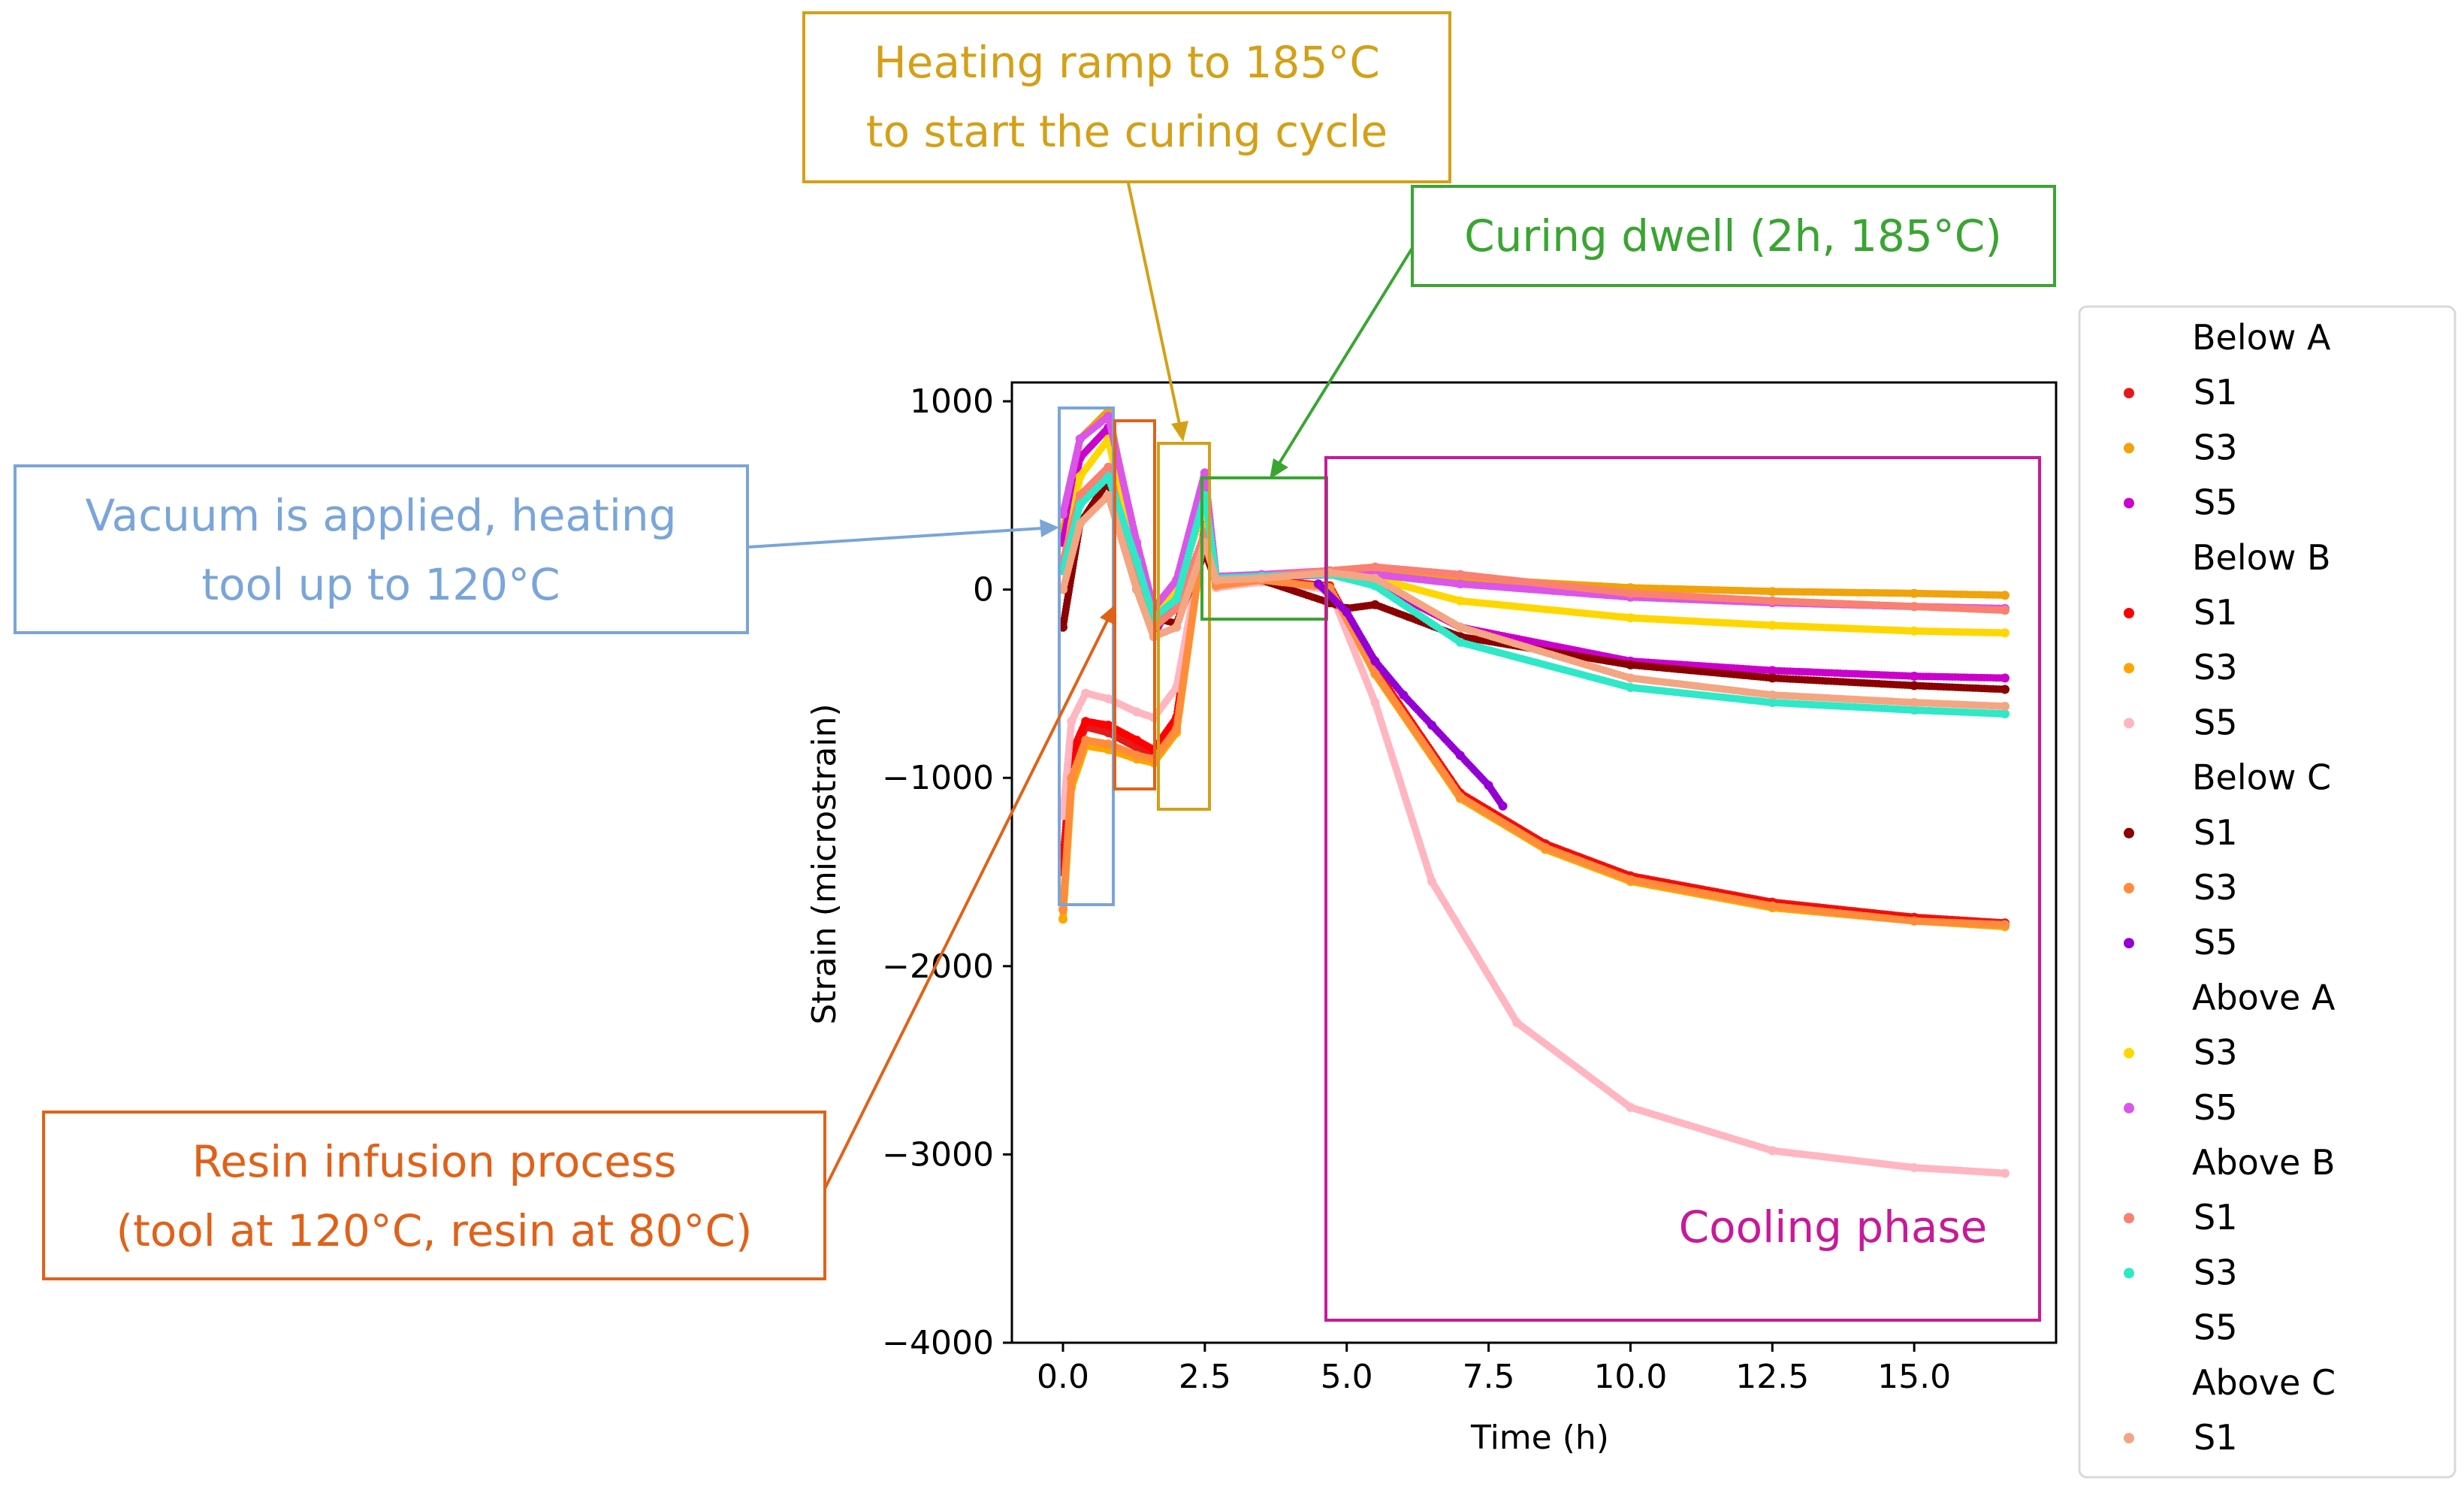  I want to click on y-tick-label-0: 1000, so click(952, 401).